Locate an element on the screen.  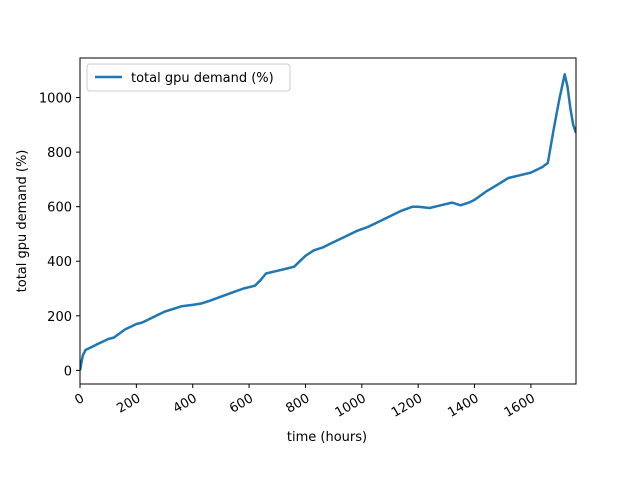
y-axis-title: total gpu demand (%) is located at coordinates (22, 221).